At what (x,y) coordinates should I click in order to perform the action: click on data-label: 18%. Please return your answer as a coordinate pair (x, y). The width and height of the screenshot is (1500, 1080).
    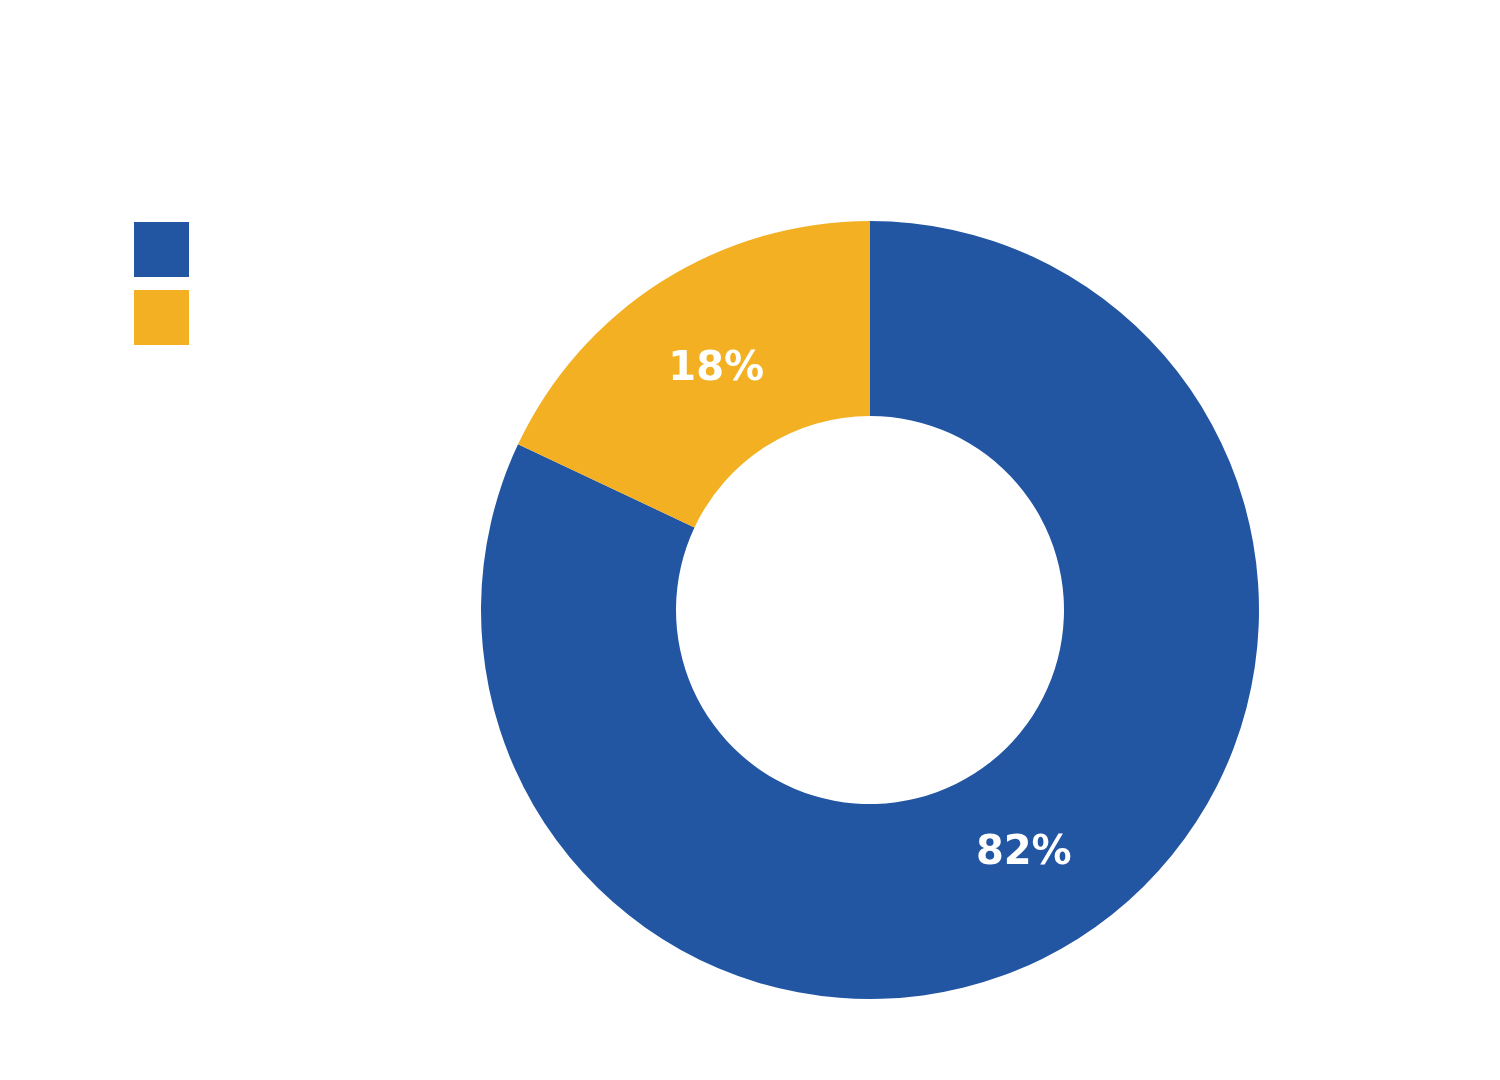
    Looking at the image, I should click on (716, 365).